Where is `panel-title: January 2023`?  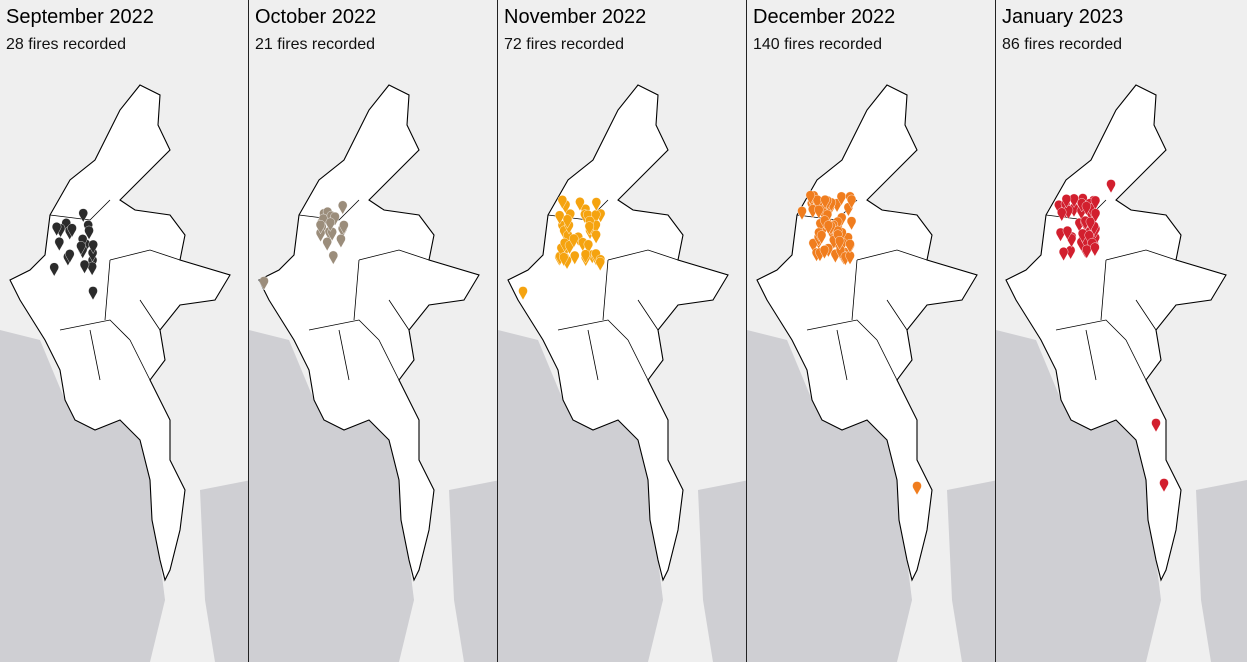
panel-title: January 2023 is located at coordinates (1063, 17).